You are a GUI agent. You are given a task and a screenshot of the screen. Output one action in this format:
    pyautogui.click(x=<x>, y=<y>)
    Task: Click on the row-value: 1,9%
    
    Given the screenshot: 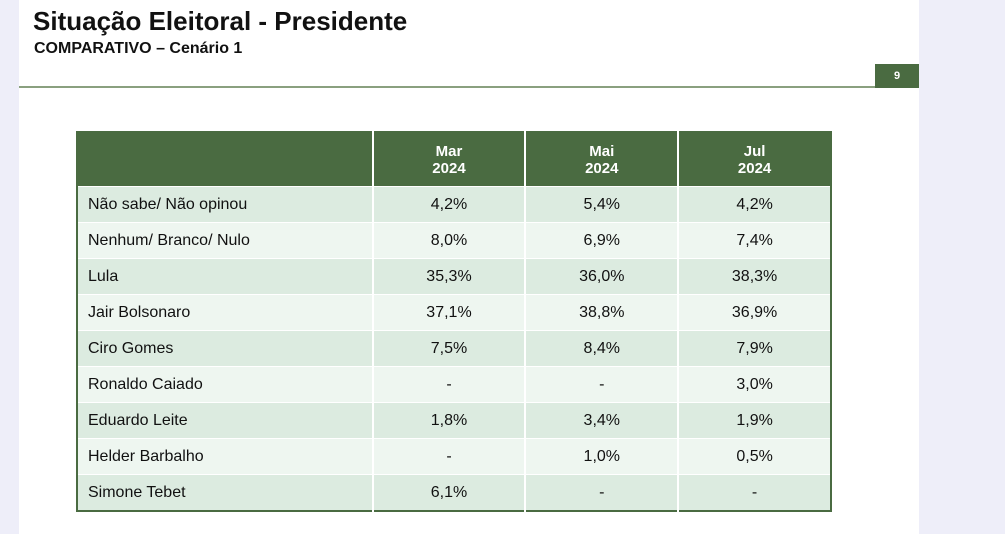 What is the action you would take?
    pyautogui.click(x=754, y=420)
    